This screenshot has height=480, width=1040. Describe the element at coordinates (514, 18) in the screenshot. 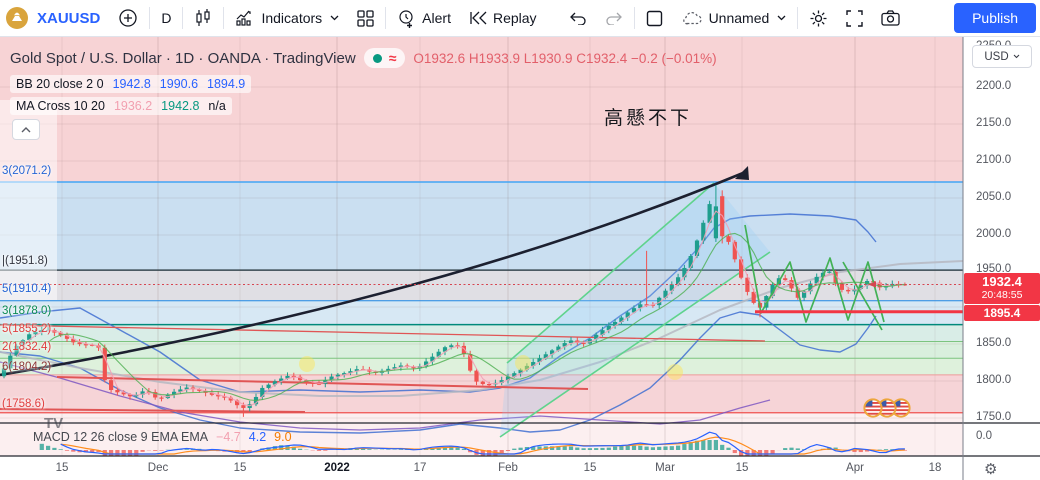

I see `replay-label: Replay` at that location.